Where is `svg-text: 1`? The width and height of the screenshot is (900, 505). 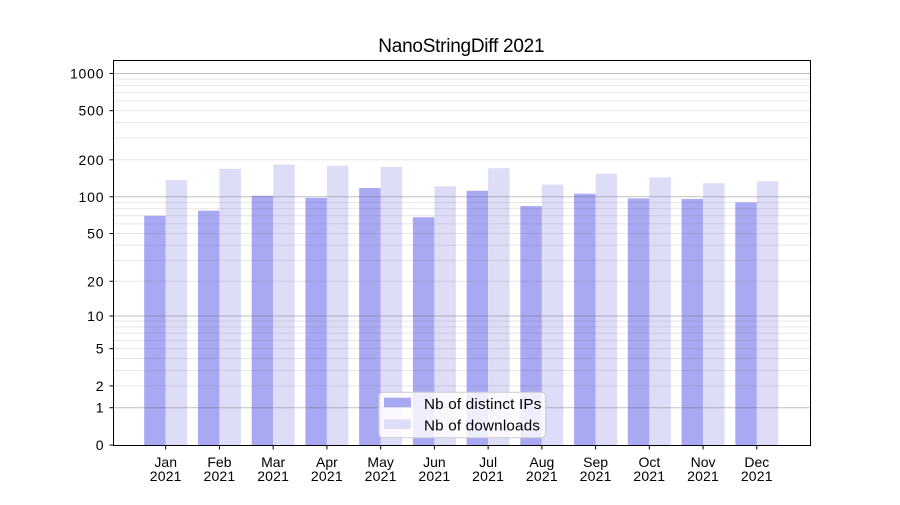 svg-text: 1 is located at coordinates (100, 408).